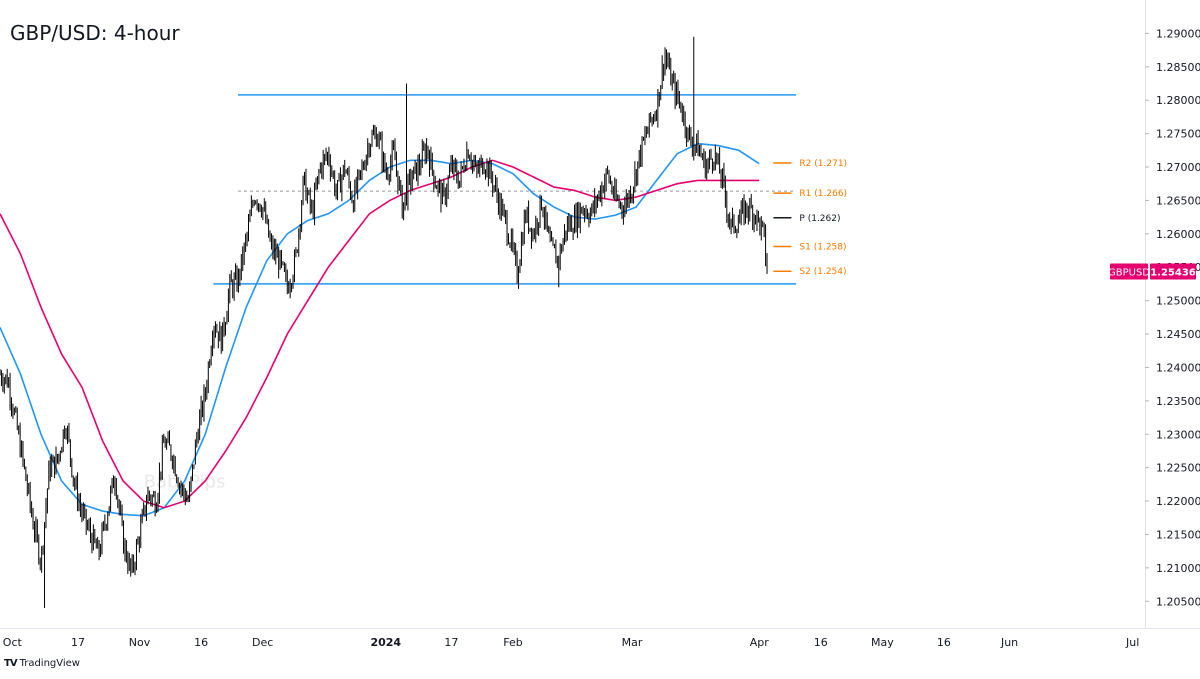 The height and width of the screenshot is (679, 1200). I want to click on time-tick-label: May, so click(882, 642).